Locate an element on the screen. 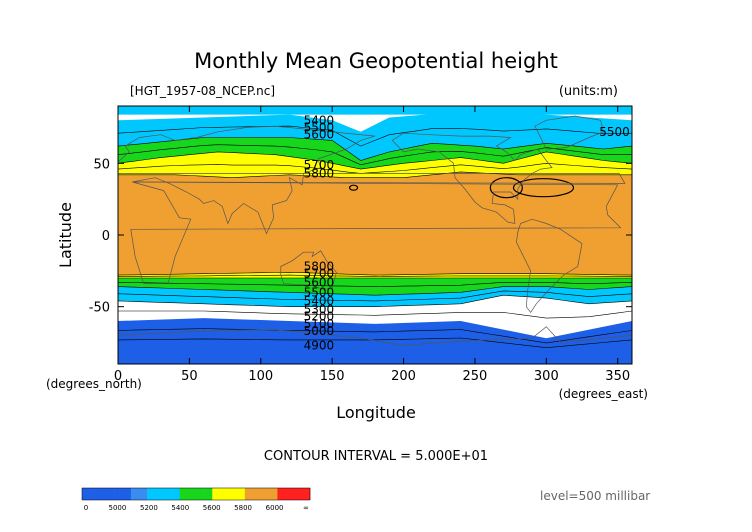 The image size is (752, 532). coastline-north-america is located at coordinates (472, 178).